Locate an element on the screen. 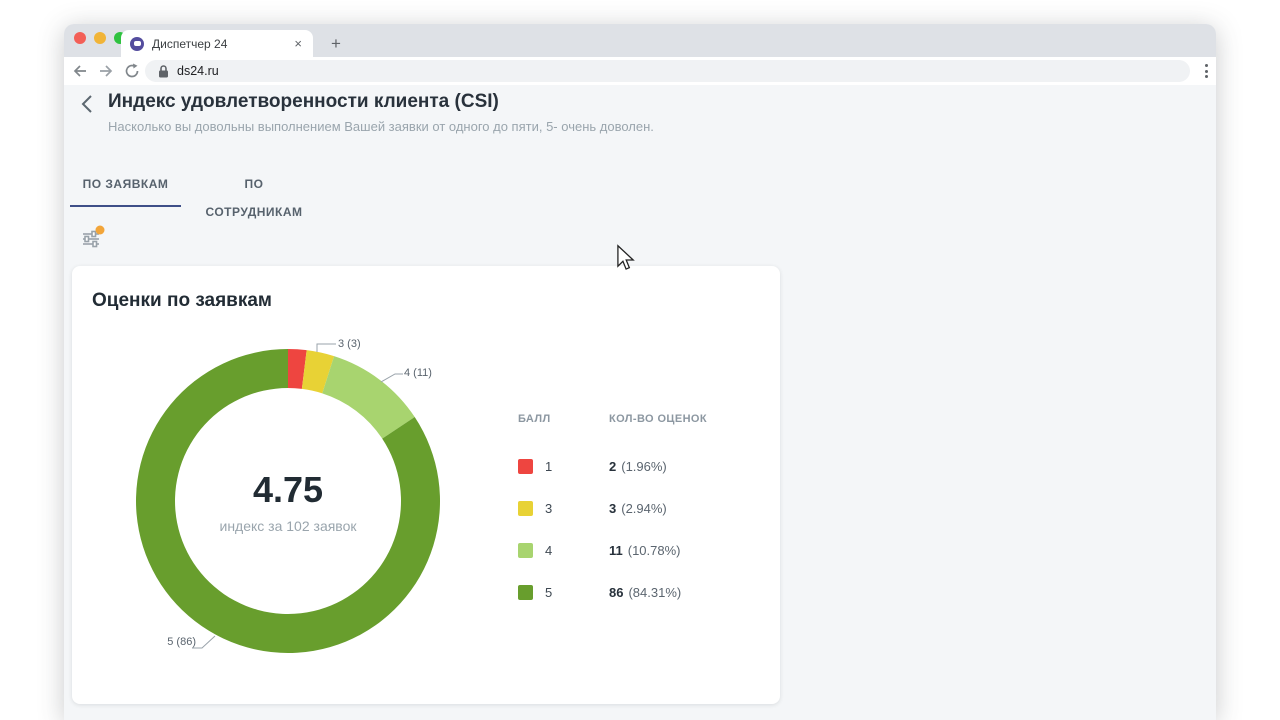  legend-header: БАЛЛ КОЛ-ВО ОЦЕНОК is located at coordinates (643, 420).